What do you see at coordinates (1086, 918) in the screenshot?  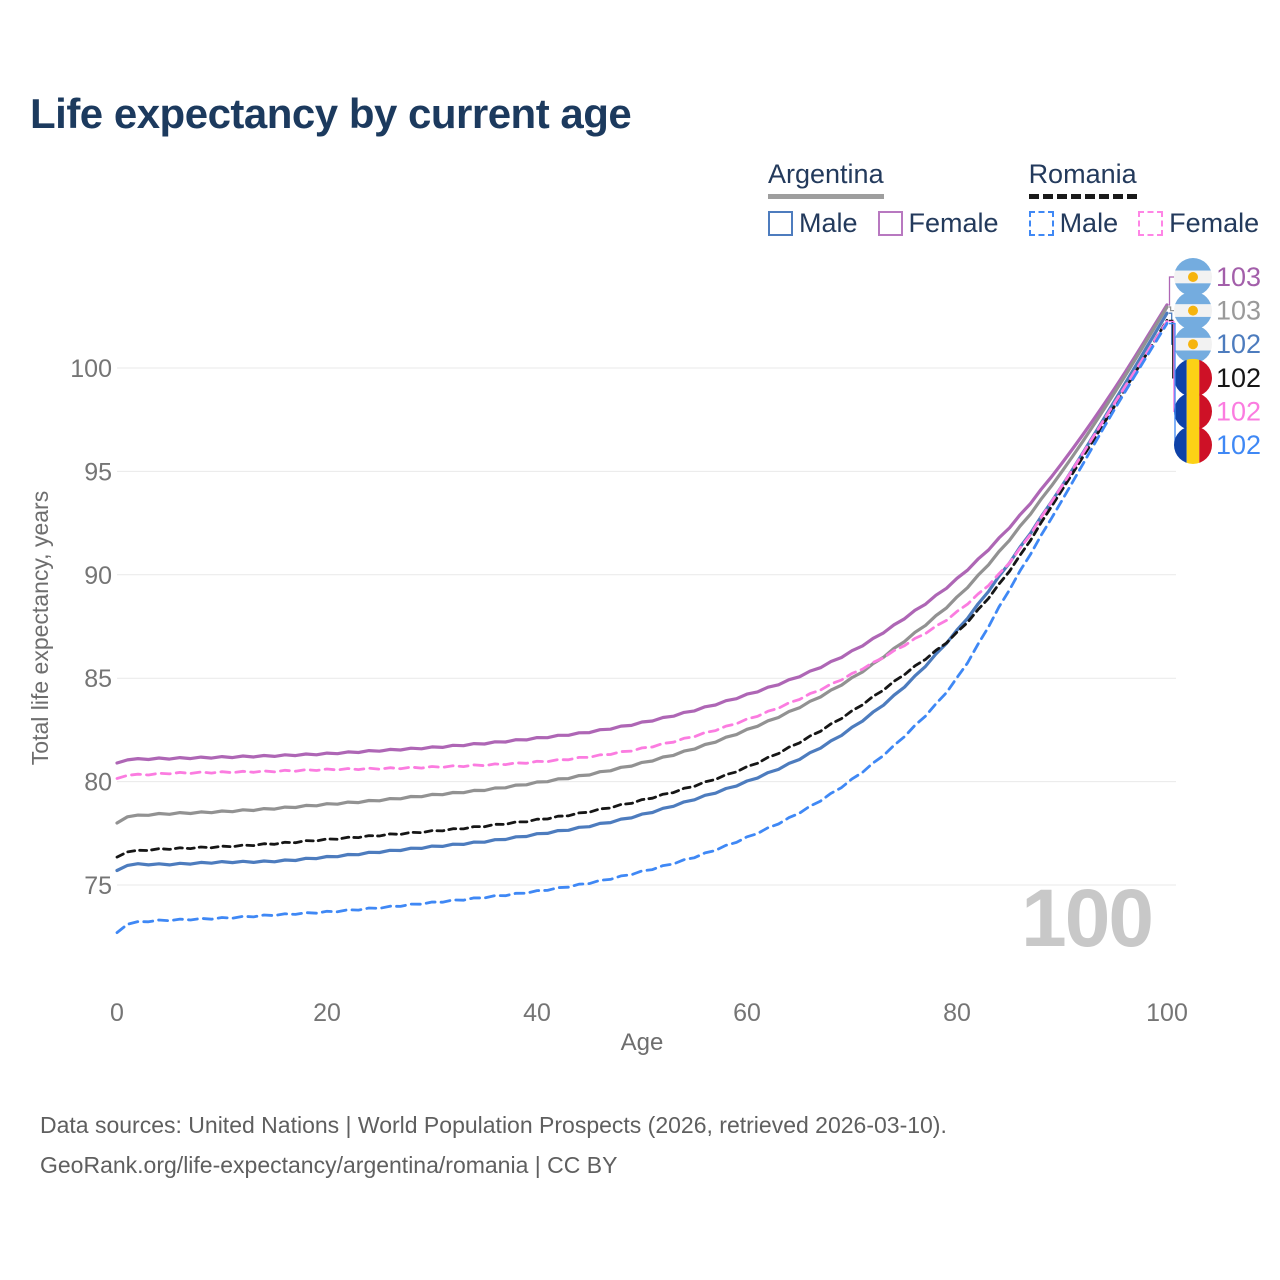 I see `age-indicator-watermark: 100` at bounding box center [1086, 918].